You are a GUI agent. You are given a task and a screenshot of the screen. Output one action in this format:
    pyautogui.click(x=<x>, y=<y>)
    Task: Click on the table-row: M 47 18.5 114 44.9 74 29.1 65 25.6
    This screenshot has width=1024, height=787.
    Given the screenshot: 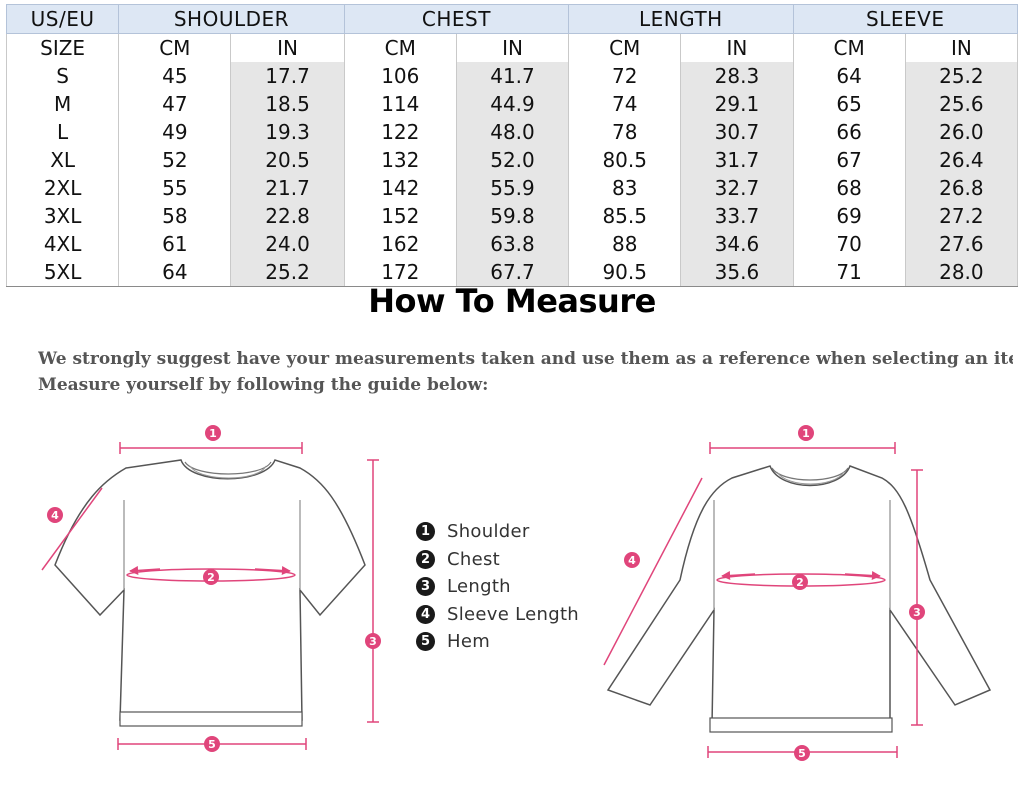 What is the action you would take?
    pyautogui.click(x=512, y=104)
    